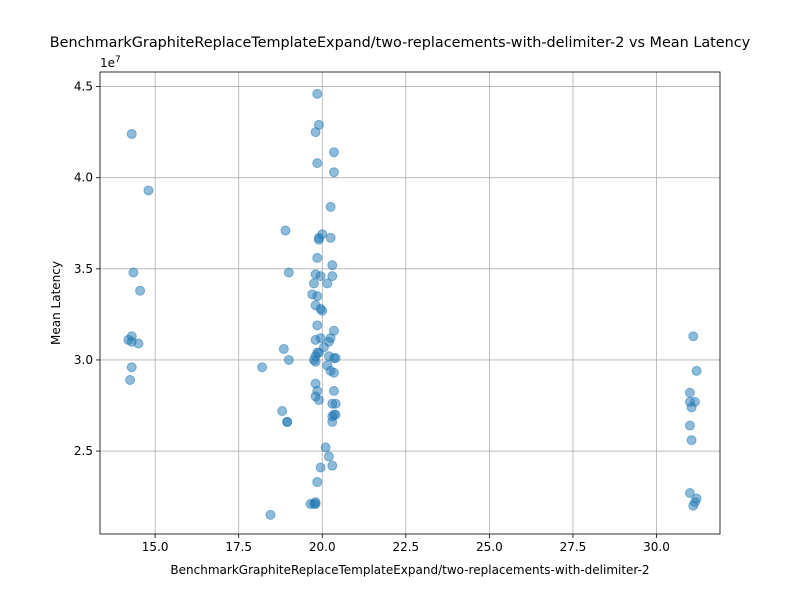 The image size is (800, 600). What do you see at coordinates (238, 547) in the screenshot?
I see `x-tick-label: 17.5` at bounding box center [238, 547].